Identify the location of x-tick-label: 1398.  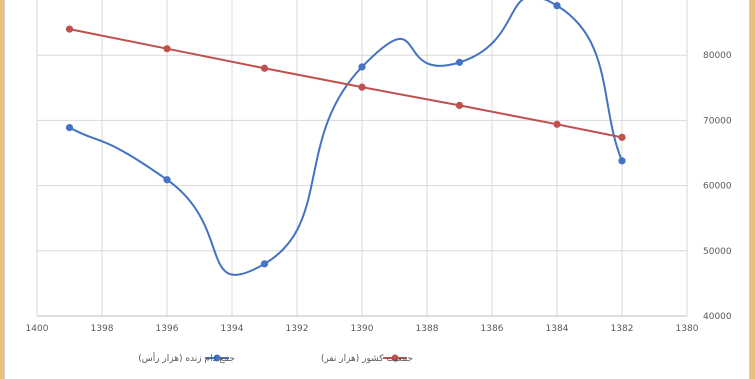
(102, 329).